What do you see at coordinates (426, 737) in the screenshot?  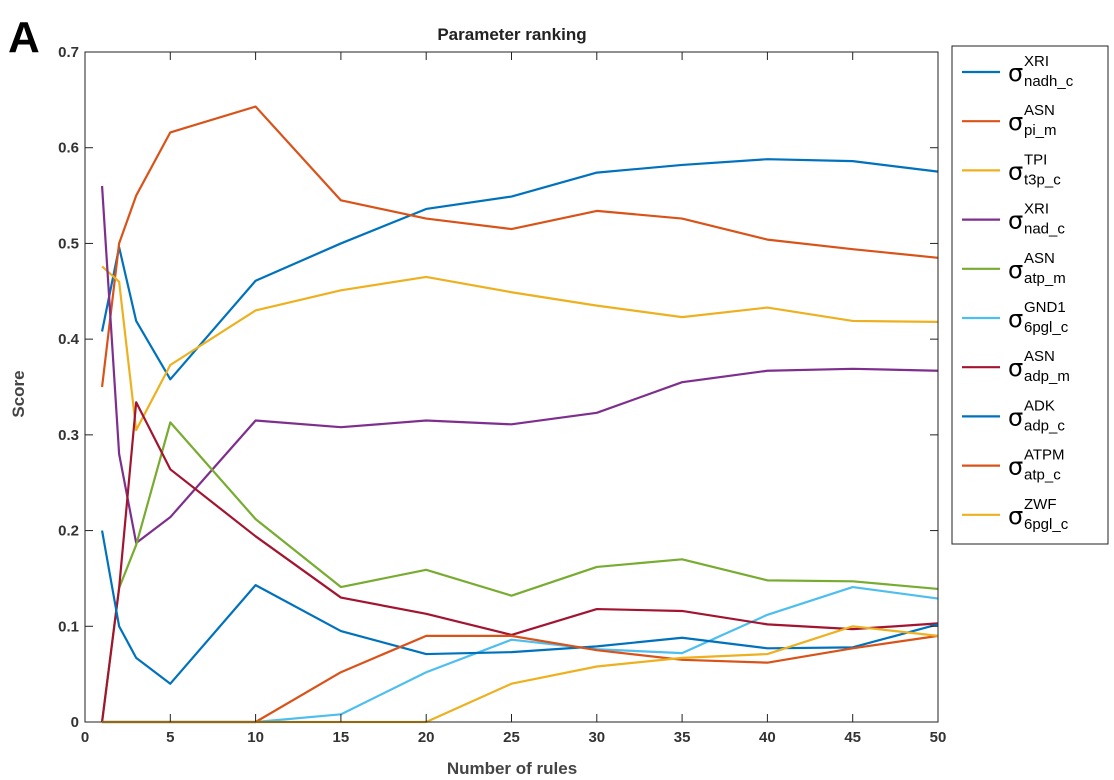 I see `x-tick-label: 20` at bounding box center [426, 737].